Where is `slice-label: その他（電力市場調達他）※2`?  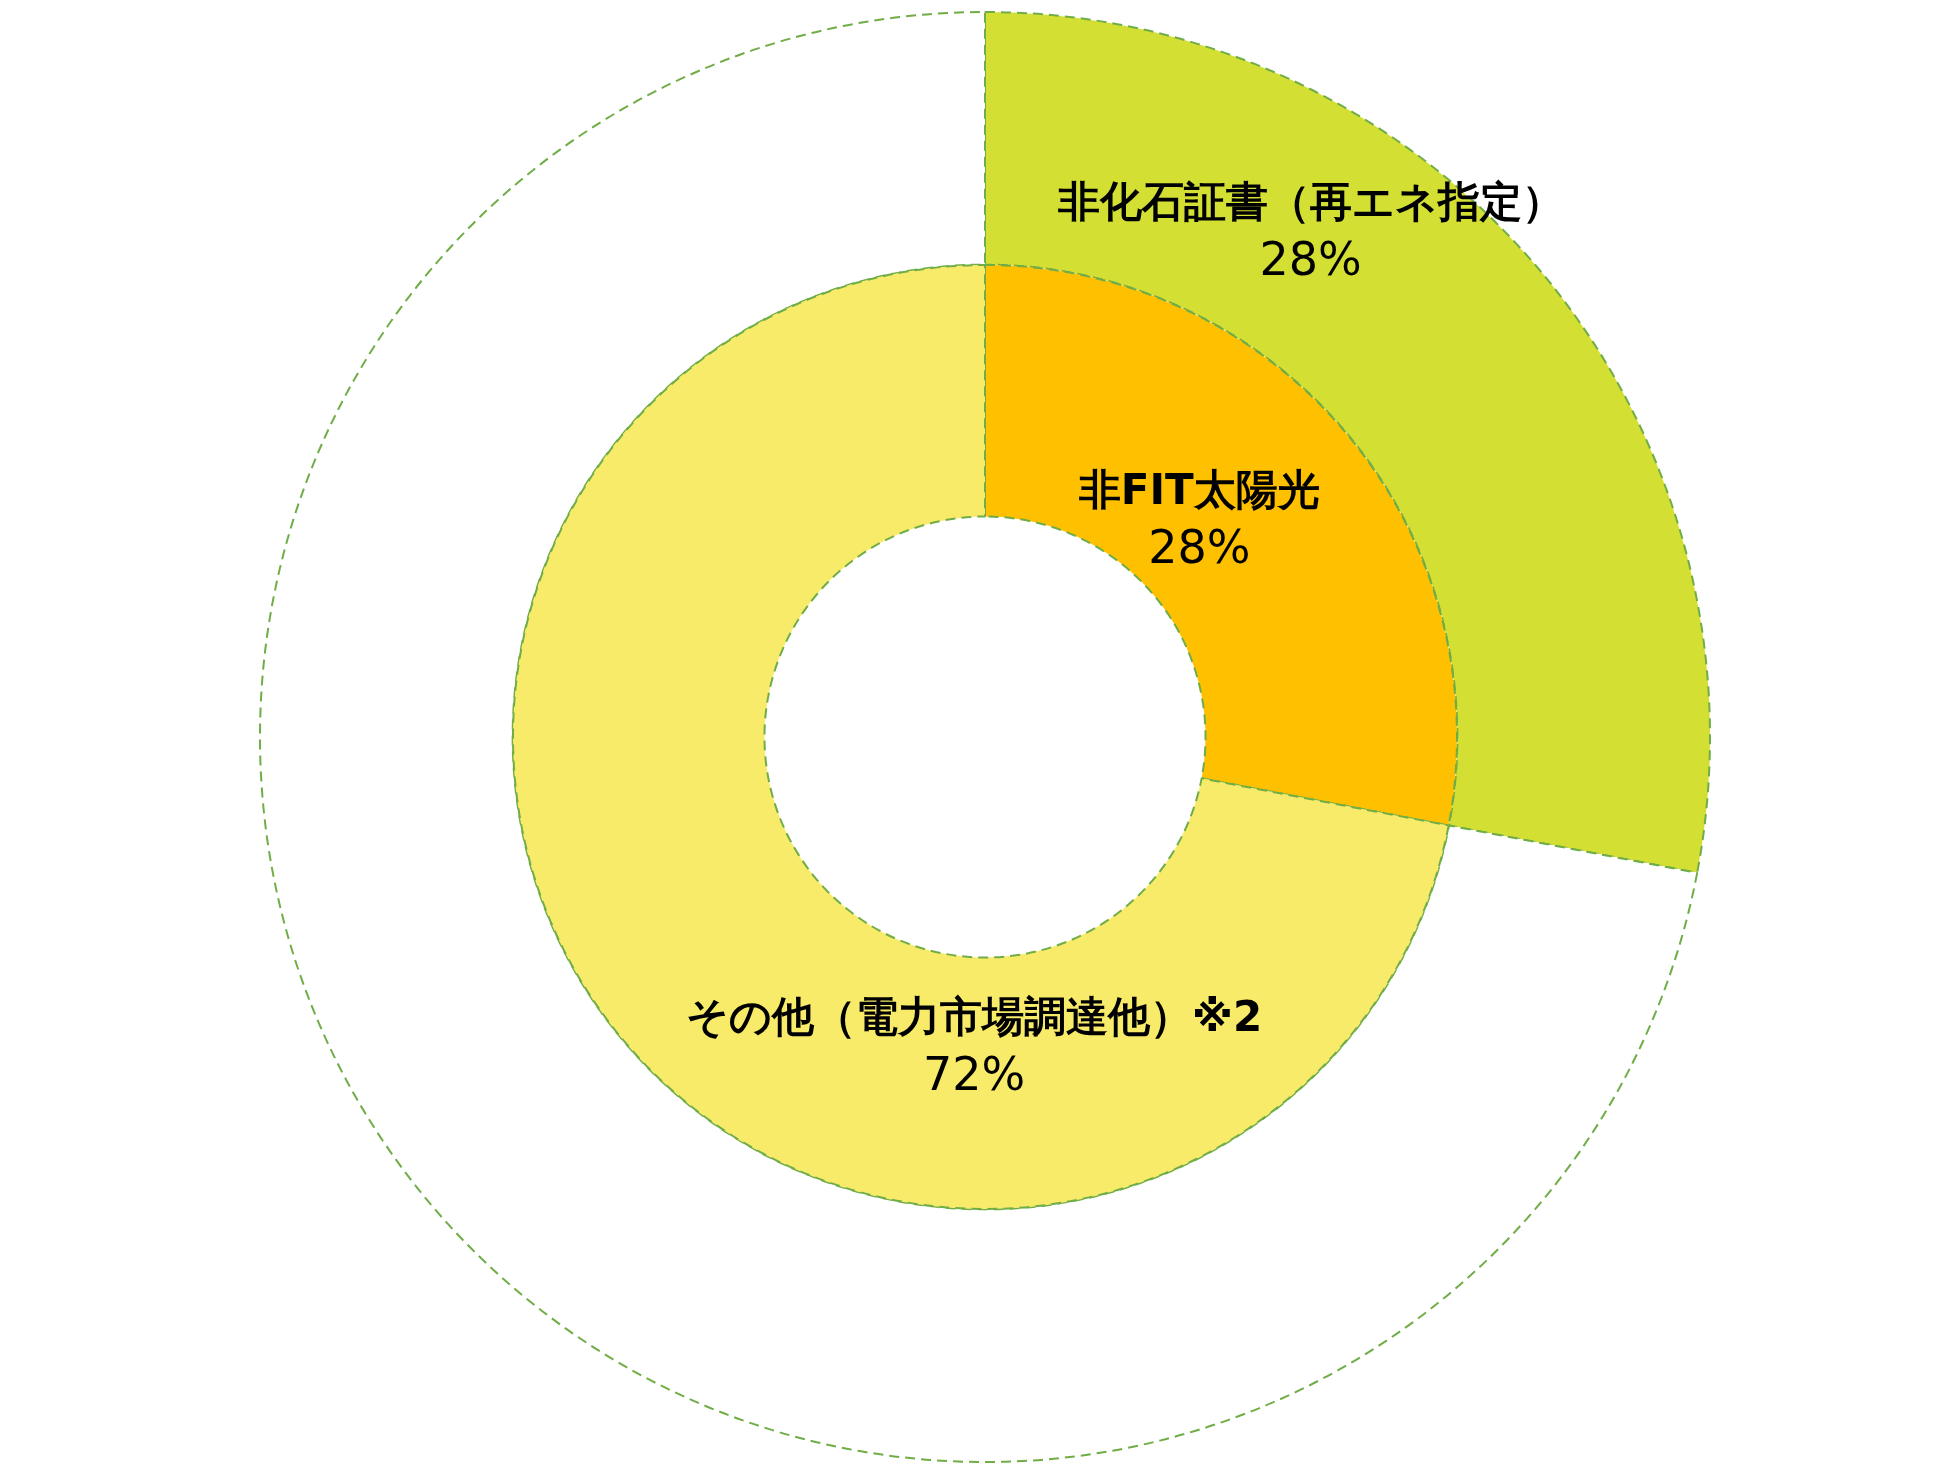
slice-label: その他（電力市場調達他）※2 is located at coordinates (974, 1016).